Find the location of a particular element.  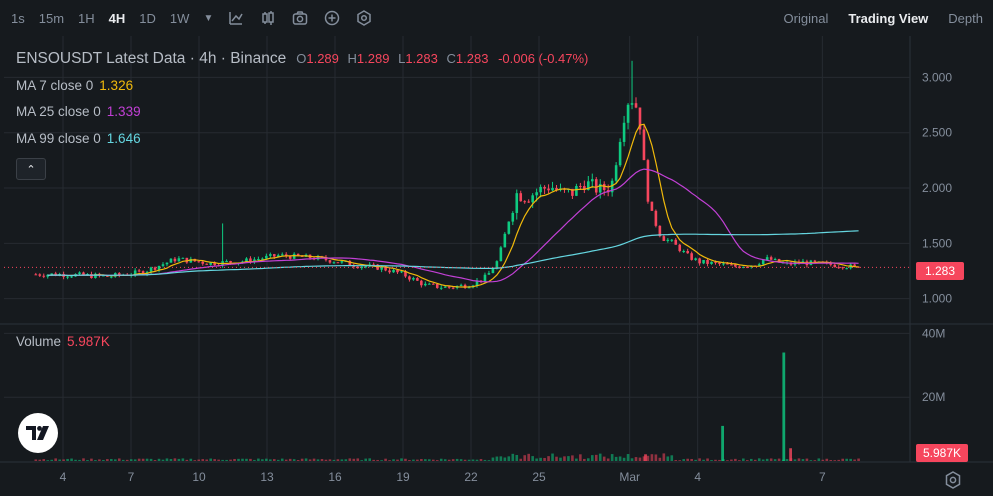

chart-settings-icon is located at coordinates (953, 480).